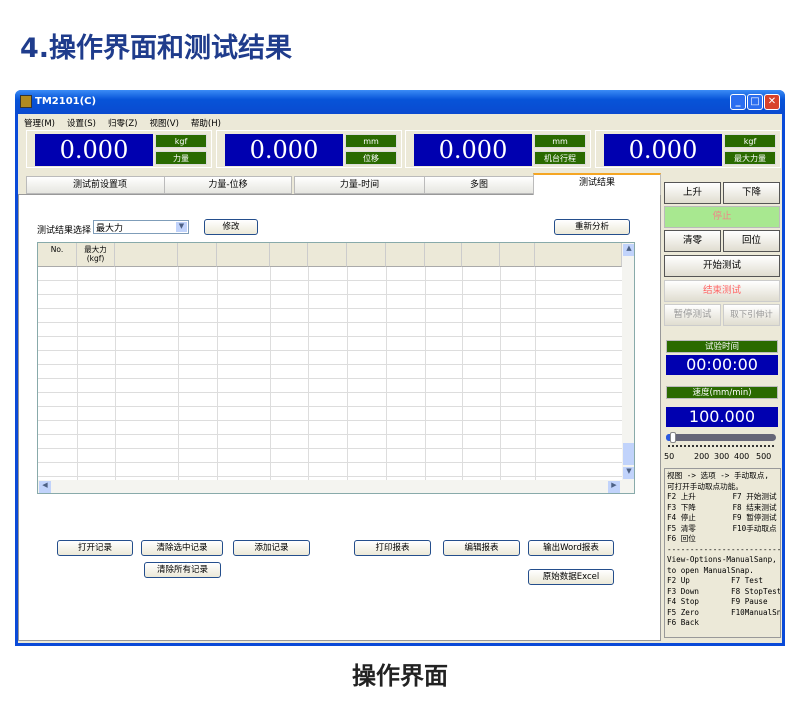 This screenshot has width=800, height=705. Describe the element at coordinates (692, 193) in the screenshot. I see `up-button: 上升` at that location.